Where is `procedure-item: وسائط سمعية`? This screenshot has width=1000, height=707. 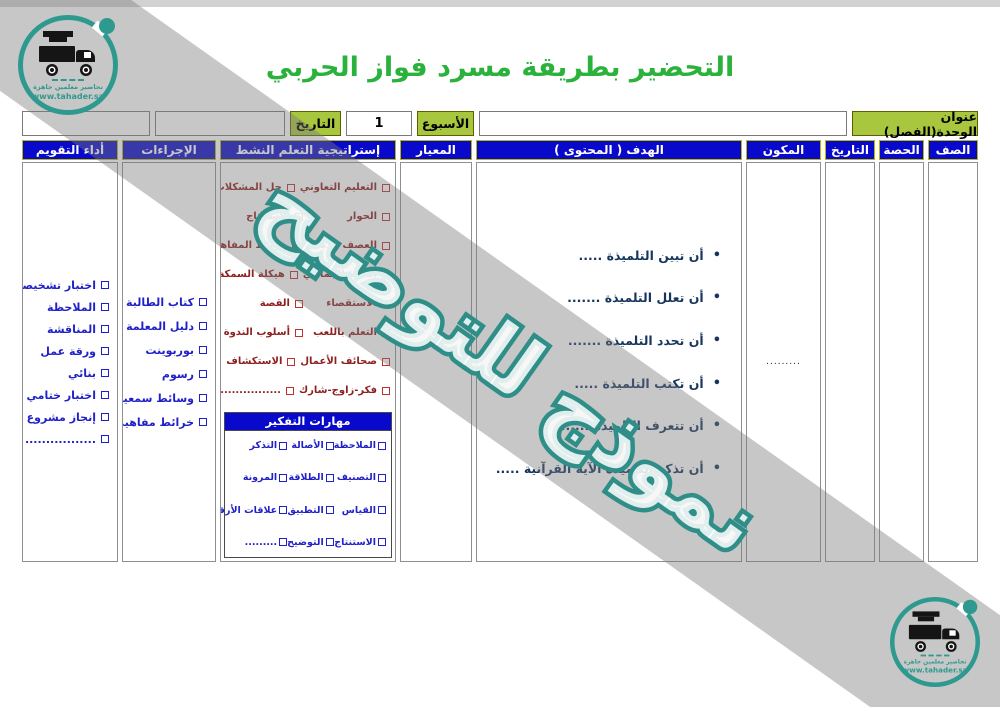
procedure-item: وسائط سمعية is located at coordinates (165, 398).